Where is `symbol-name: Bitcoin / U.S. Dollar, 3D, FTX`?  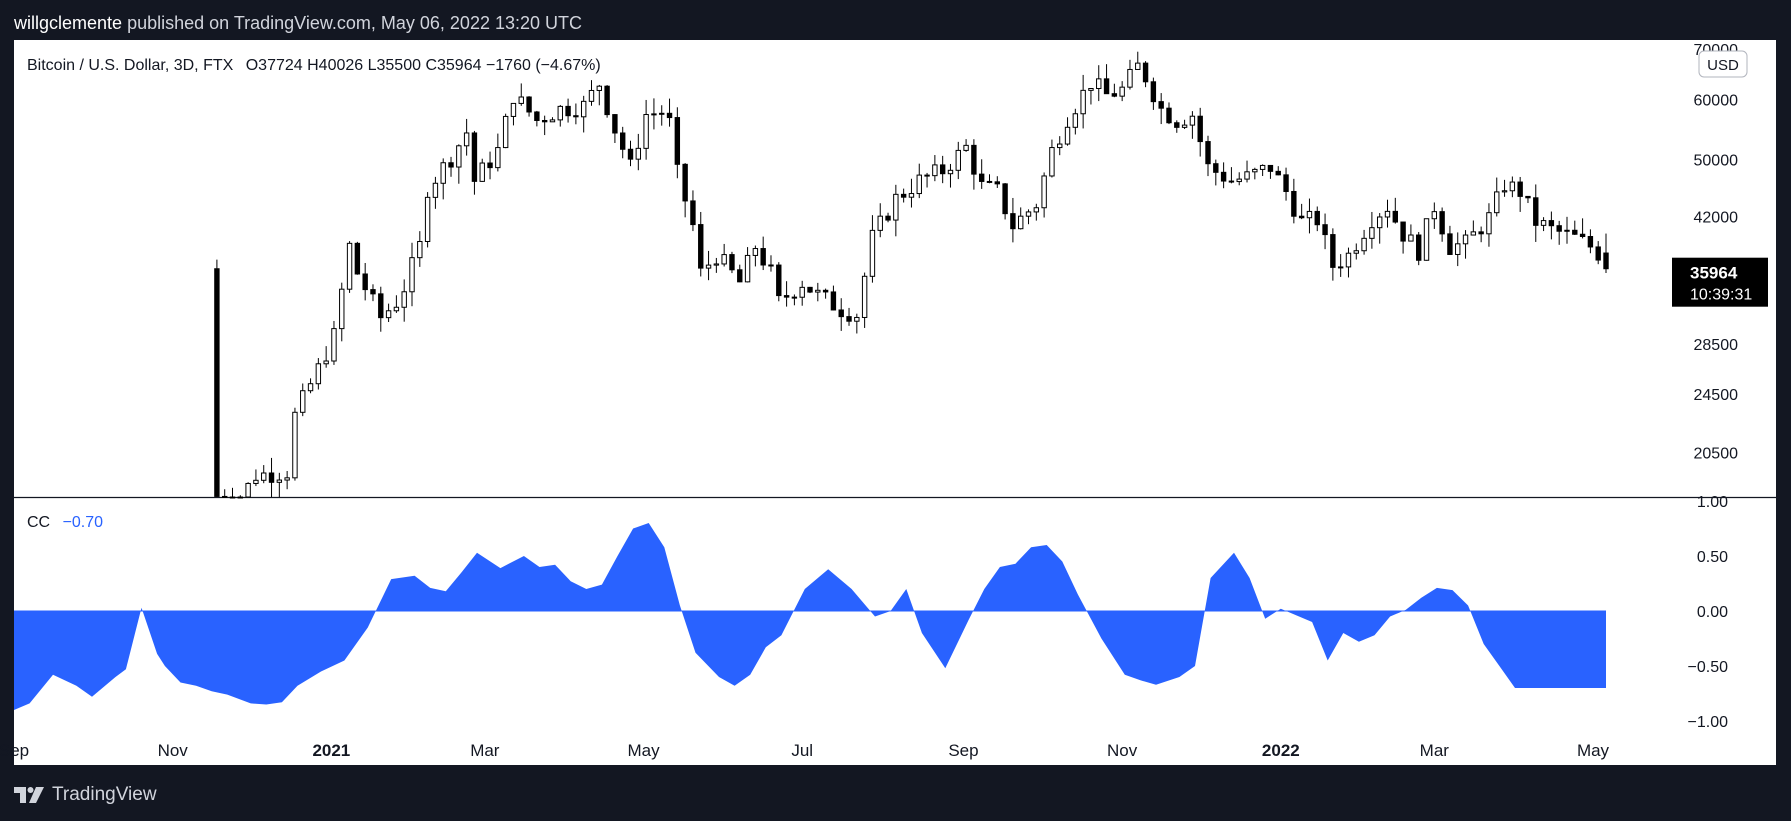
symbol-name: Bitcoin / U.S. Dollar, 3D, FTX is located at coordinates (130, 65).